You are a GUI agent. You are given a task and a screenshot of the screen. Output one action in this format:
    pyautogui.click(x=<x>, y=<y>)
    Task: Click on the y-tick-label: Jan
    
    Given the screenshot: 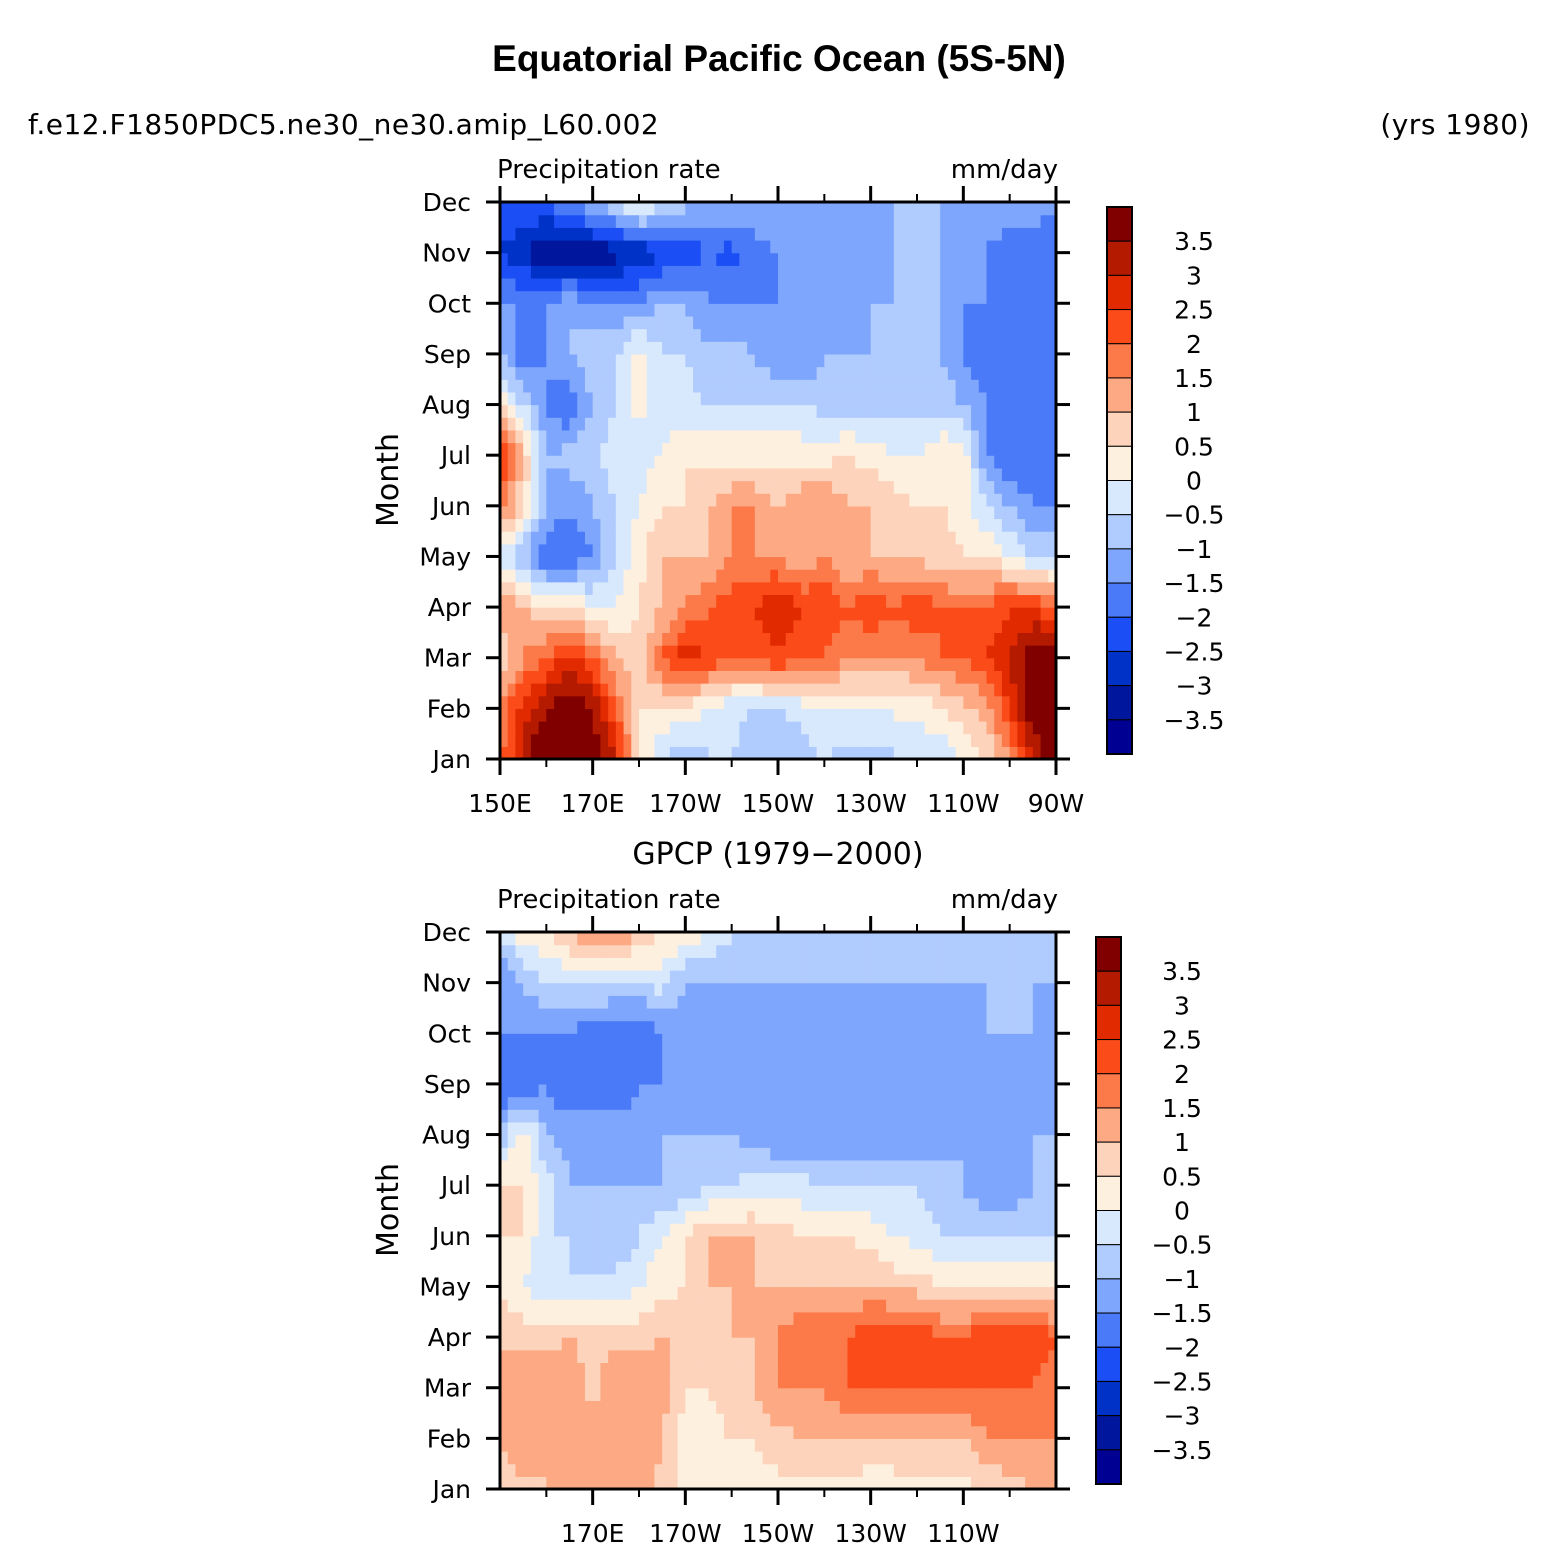 What is the action you would take?
    pyautogui.click(x=450, y=759)
    